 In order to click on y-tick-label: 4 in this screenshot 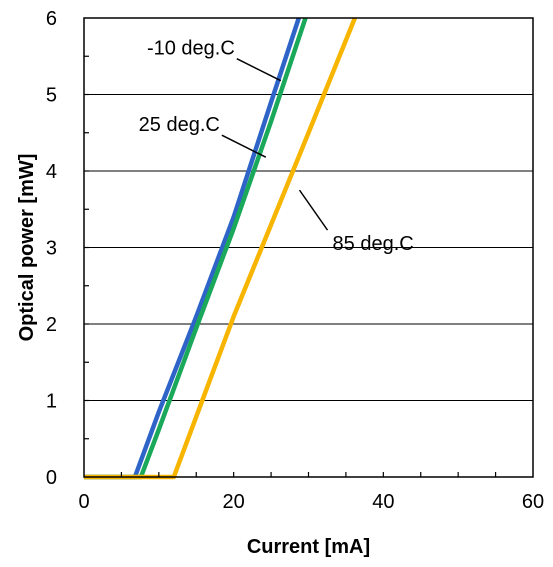, I will do `click(51, 172)`.